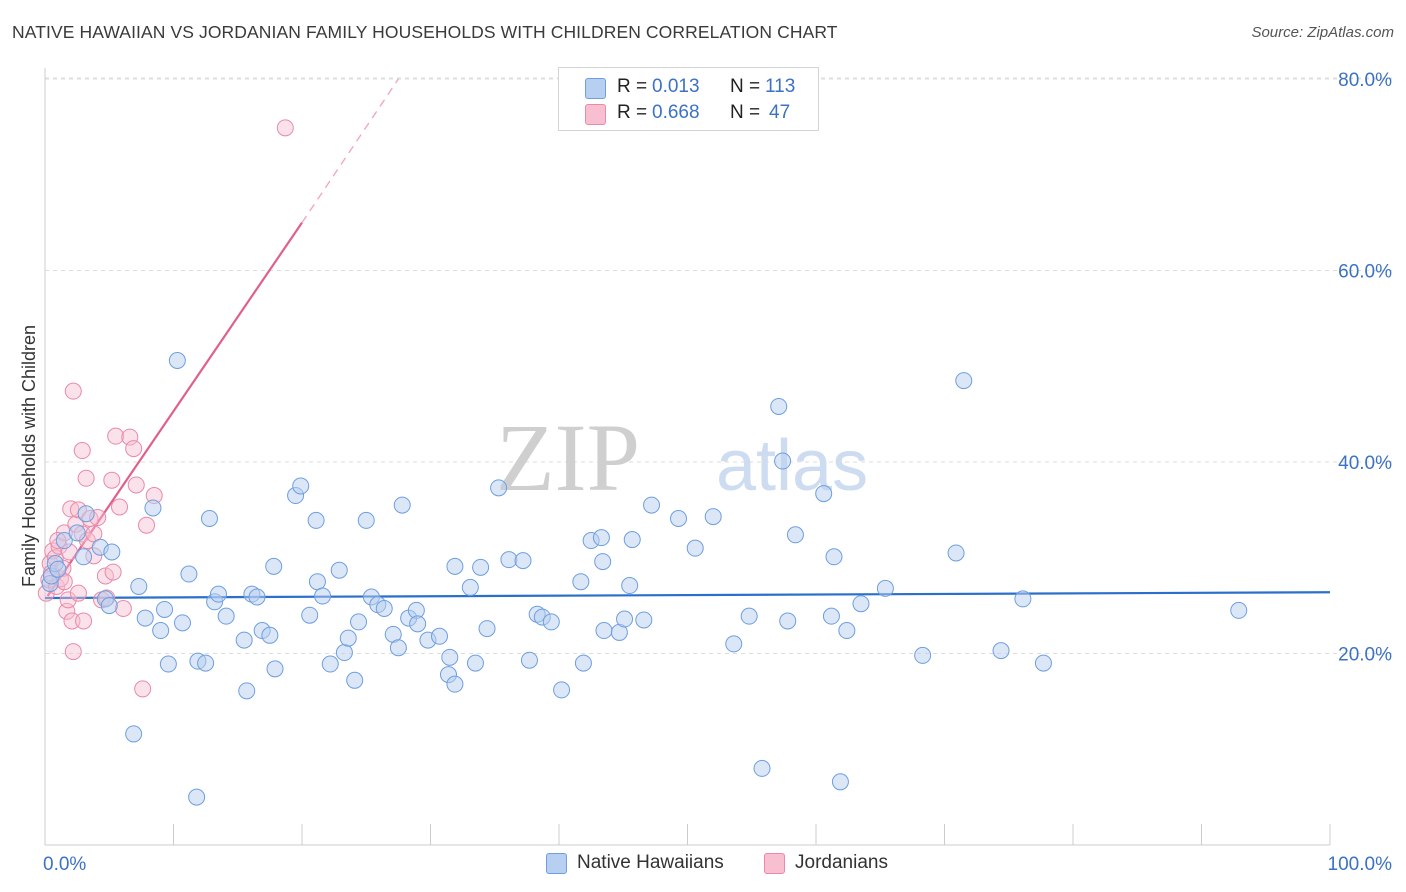  Describe the element at coordinates (774, 863) in the screenshot. I see `bottom-legend-swatch-pink` at that location.